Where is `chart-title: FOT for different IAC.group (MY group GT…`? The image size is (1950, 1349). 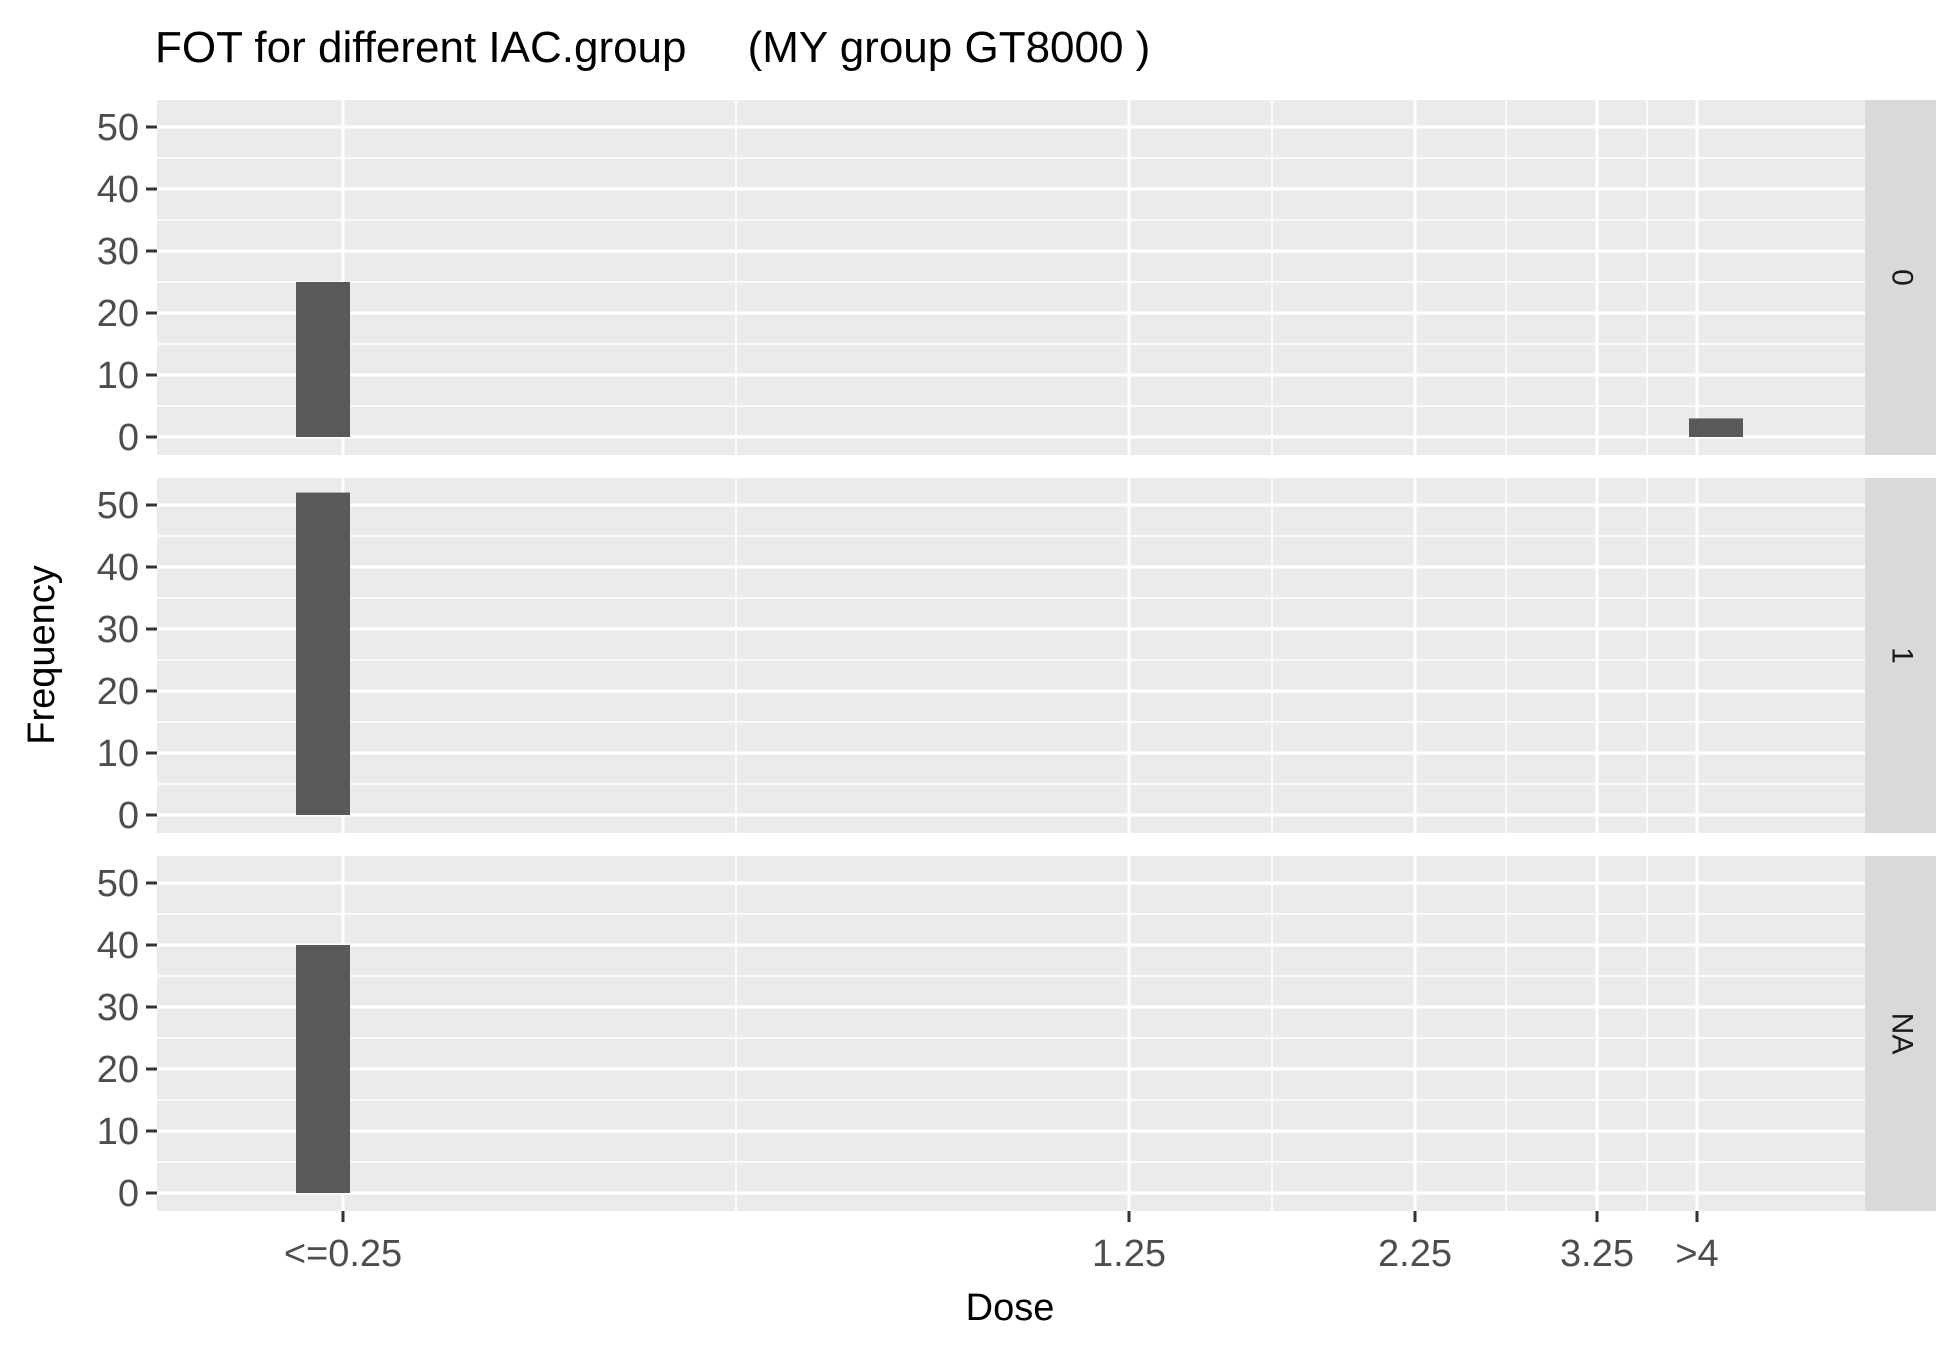
chart-title: FOT for different IAC.group (MY group GT… is located at coordinates (652, 47).